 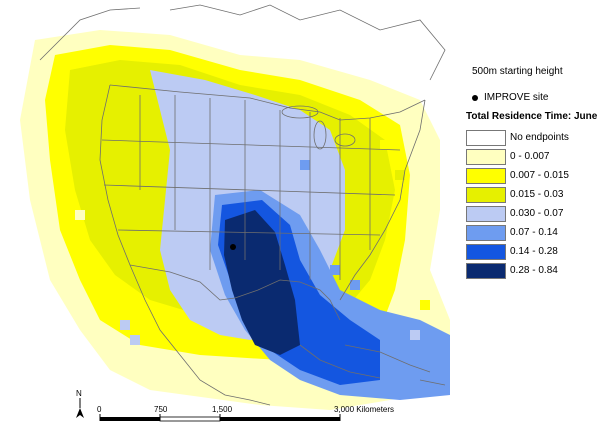 I want to click on legend-label: 0.28 - 0.84, so click(x=534, y=270).